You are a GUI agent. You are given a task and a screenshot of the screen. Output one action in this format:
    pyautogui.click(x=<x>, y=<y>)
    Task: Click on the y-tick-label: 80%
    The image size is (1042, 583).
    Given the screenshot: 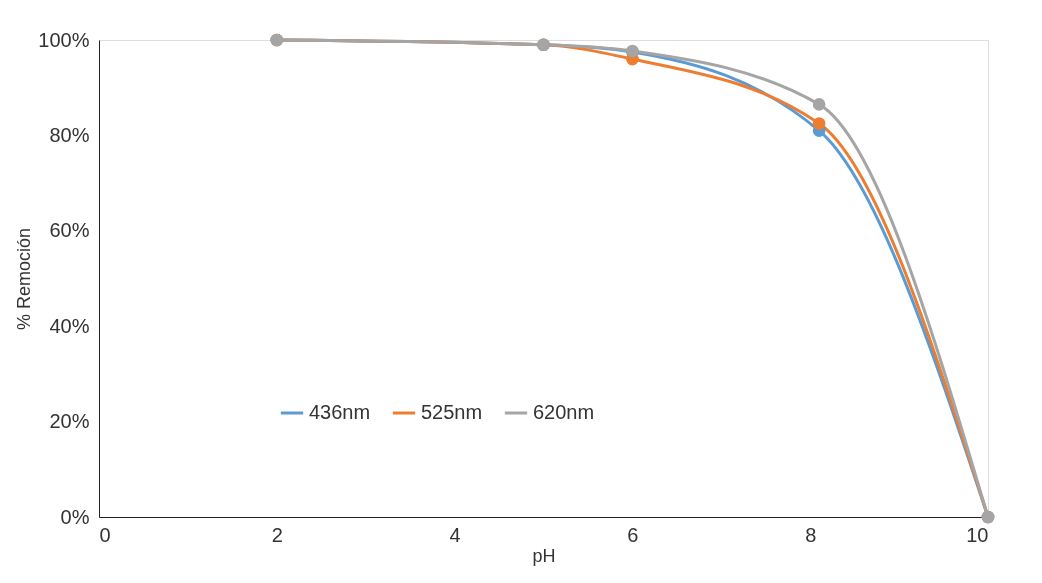 What is the action you would take?
    pyautogui.click(x=69, y=134)
    